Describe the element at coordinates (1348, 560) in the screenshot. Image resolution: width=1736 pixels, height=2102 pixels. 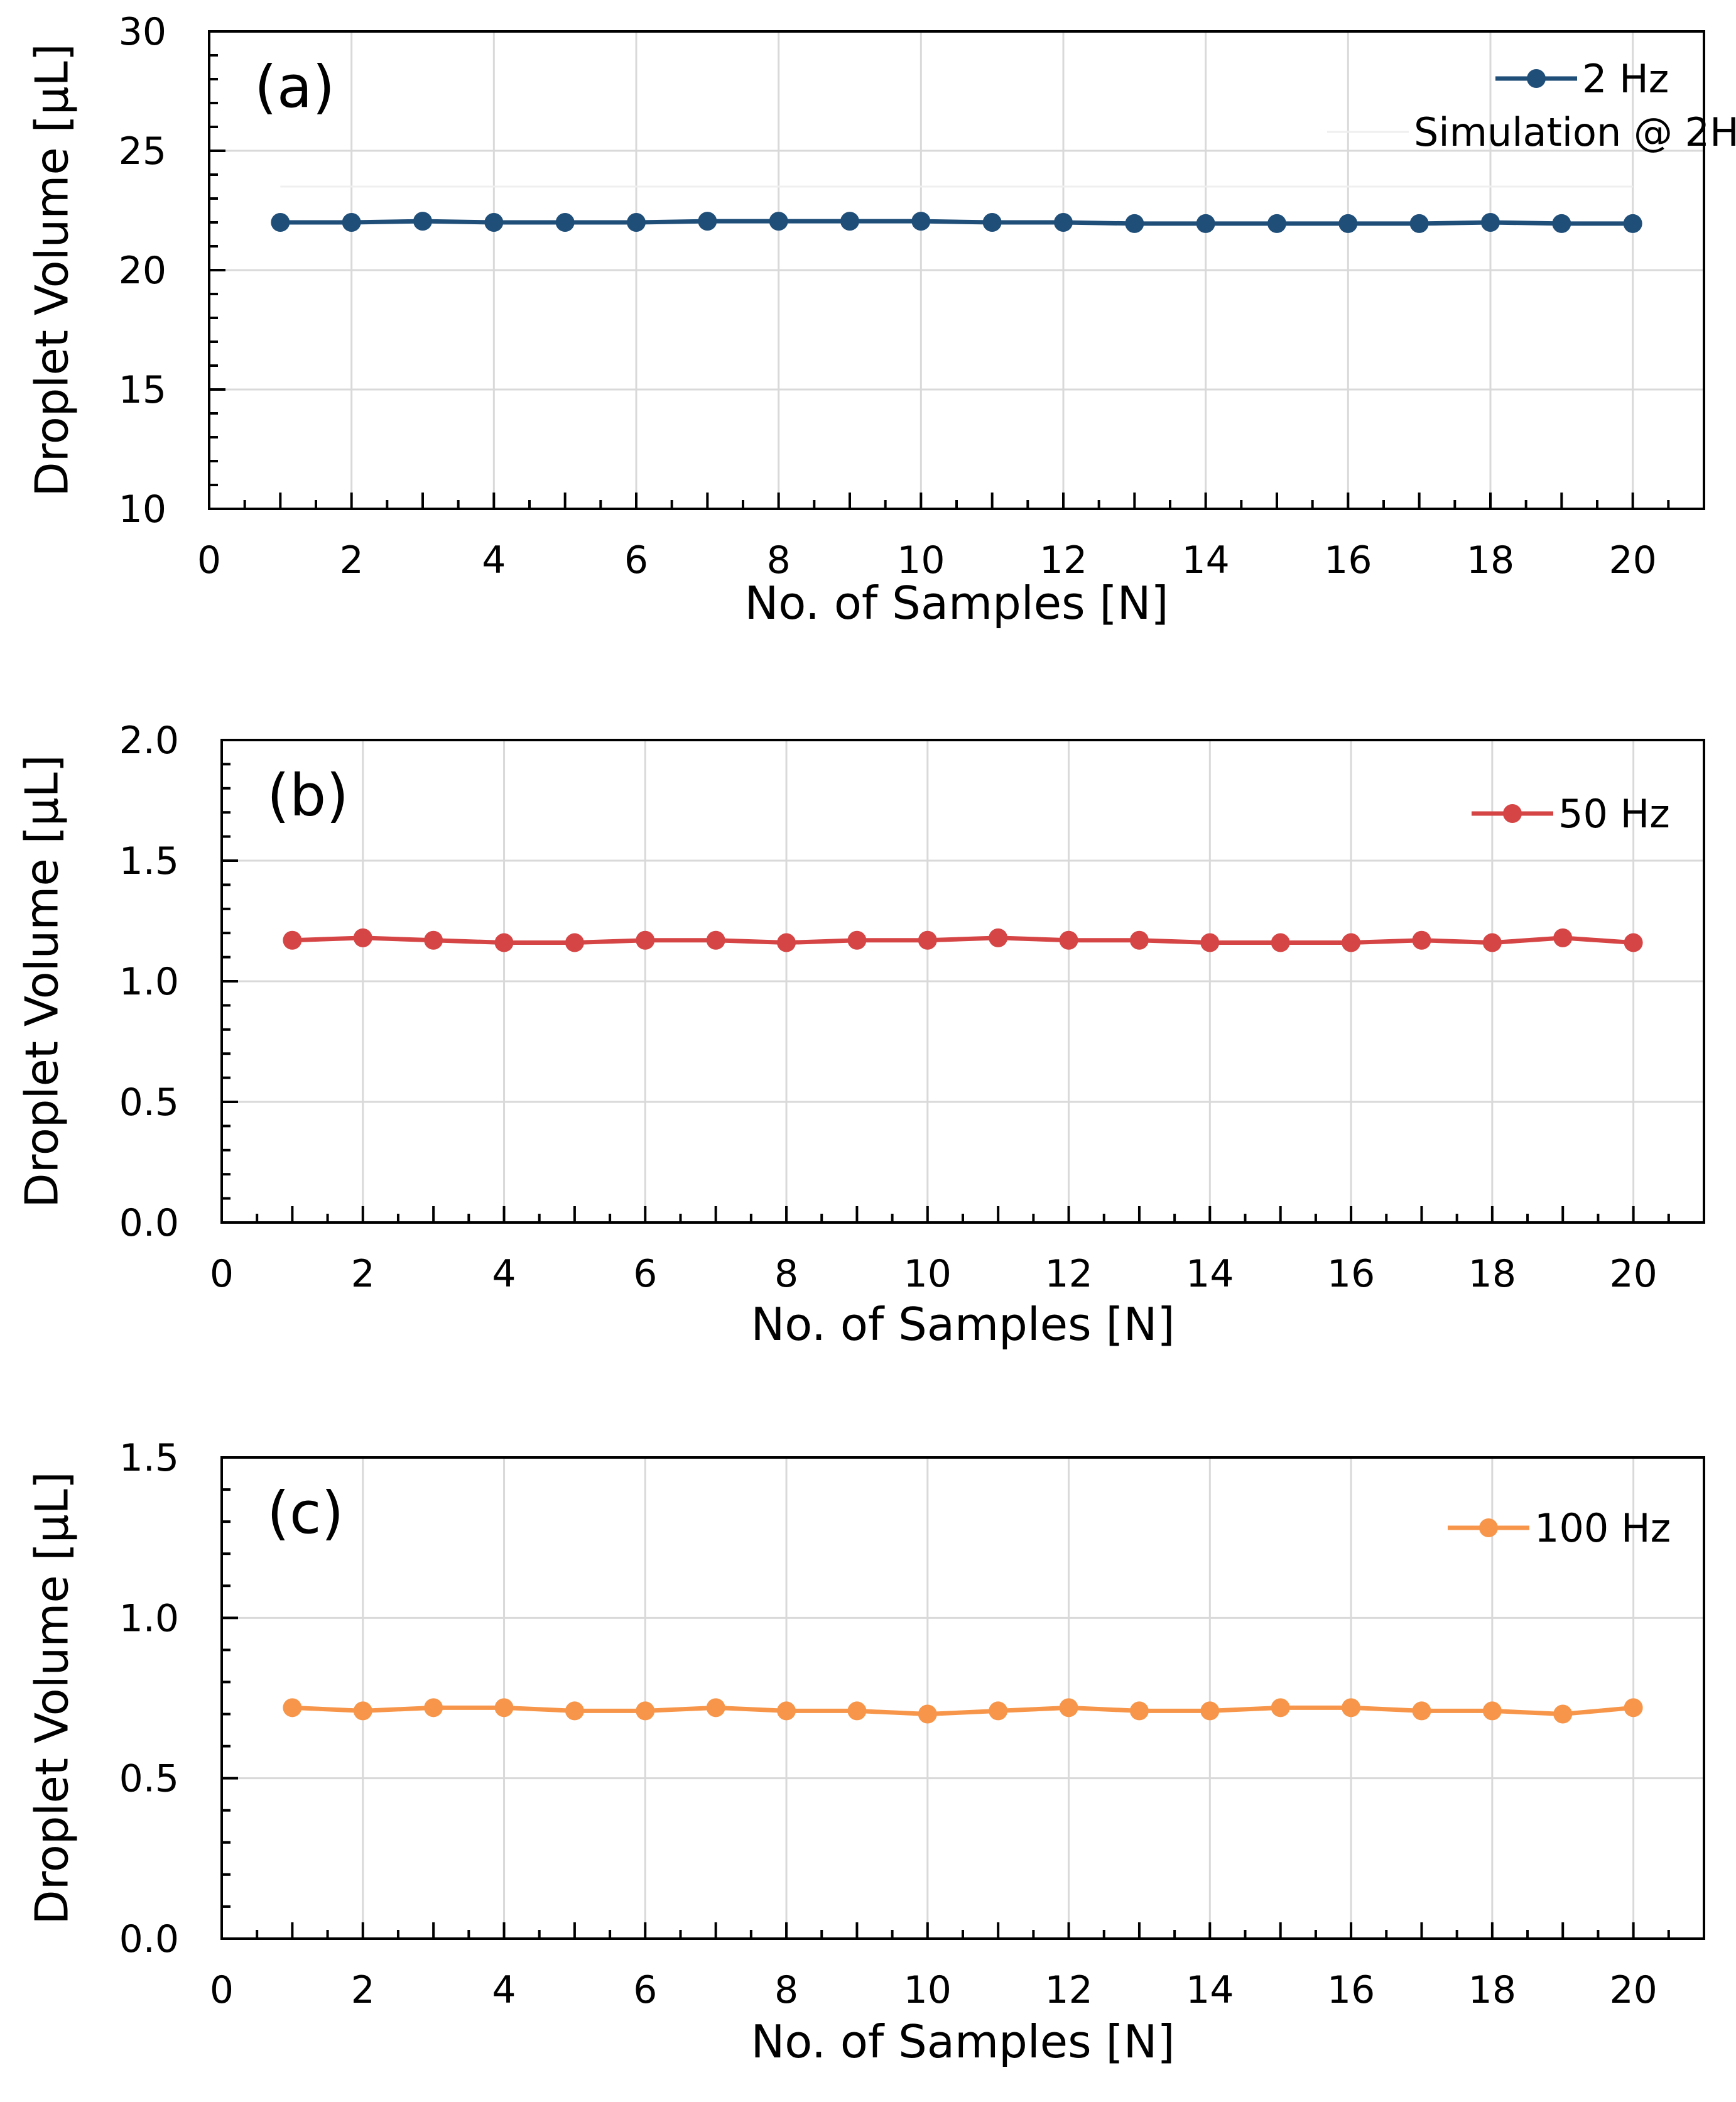
I see `x-tick-label: 16` at that location.